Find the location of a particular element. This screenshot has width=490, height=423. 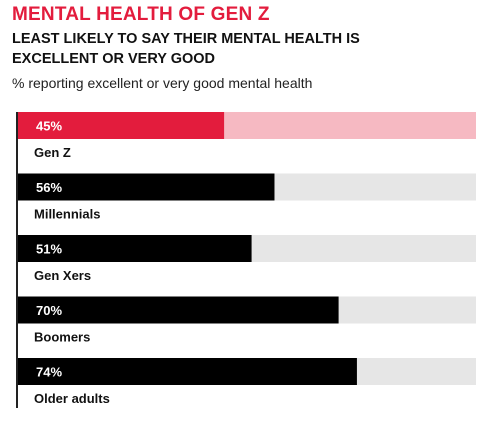

bar-millennials is located at coordinates (146, 187).